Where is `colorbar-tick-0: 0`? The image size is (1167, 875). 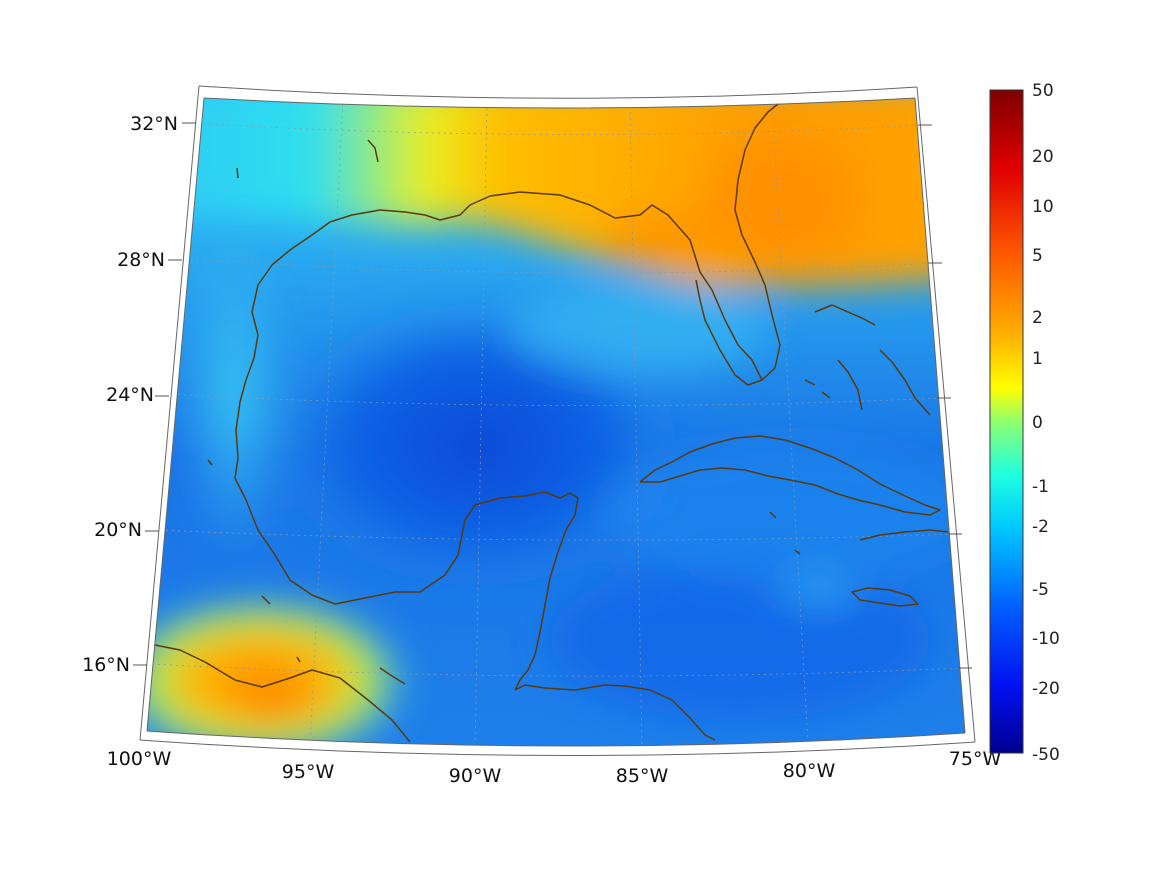
colorbar-tick-0: 0 is located at coordinates (1037, 423).